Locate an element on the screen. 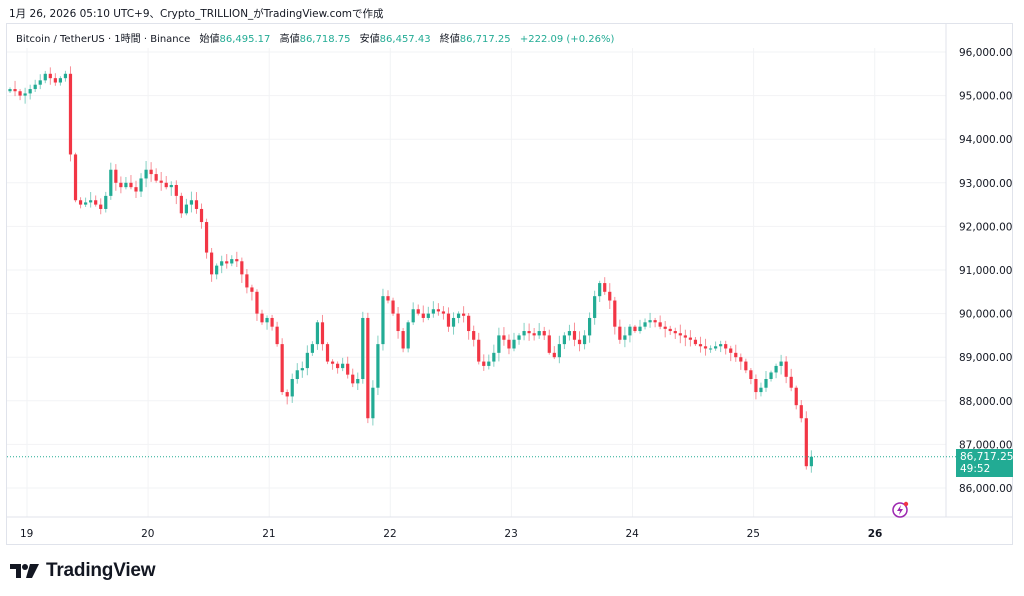 This screenshot has height=596, width=1024. tradingview-logo: TradingView is located at coordinates (83, 571).